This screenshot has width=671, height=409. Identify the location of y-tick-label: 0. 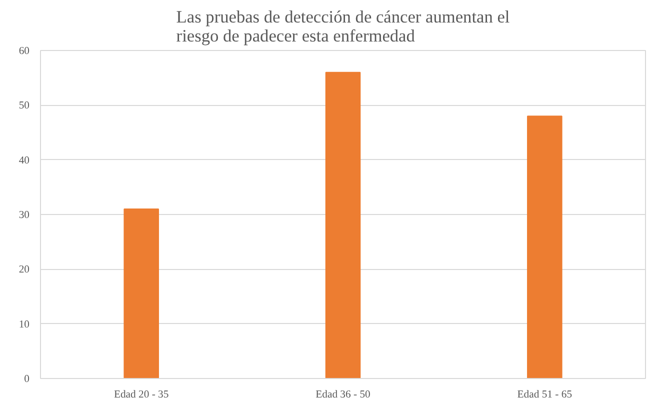
(27, 379).